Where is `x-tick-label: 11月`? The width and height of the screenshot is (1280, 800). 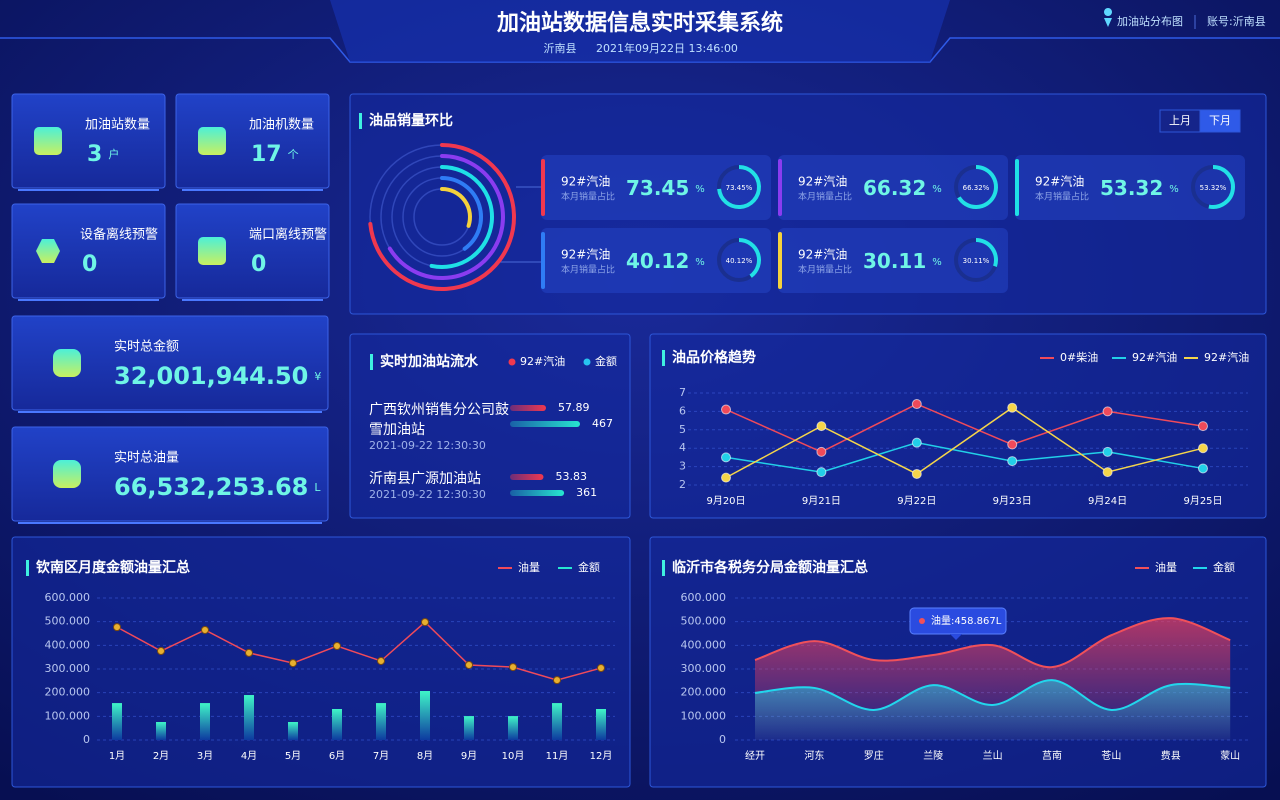
x-tick-label: 11月 is located at coordinates (557, 756).